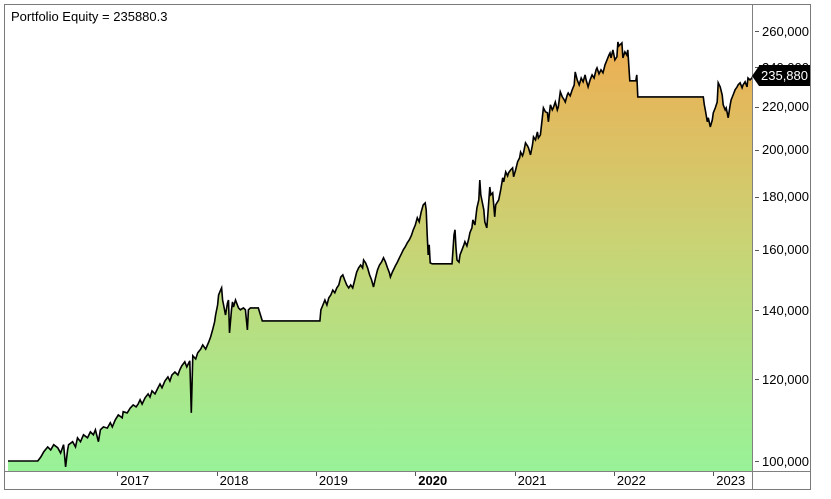  I want to click on x-tick-label: 2021, so click(532, 480).